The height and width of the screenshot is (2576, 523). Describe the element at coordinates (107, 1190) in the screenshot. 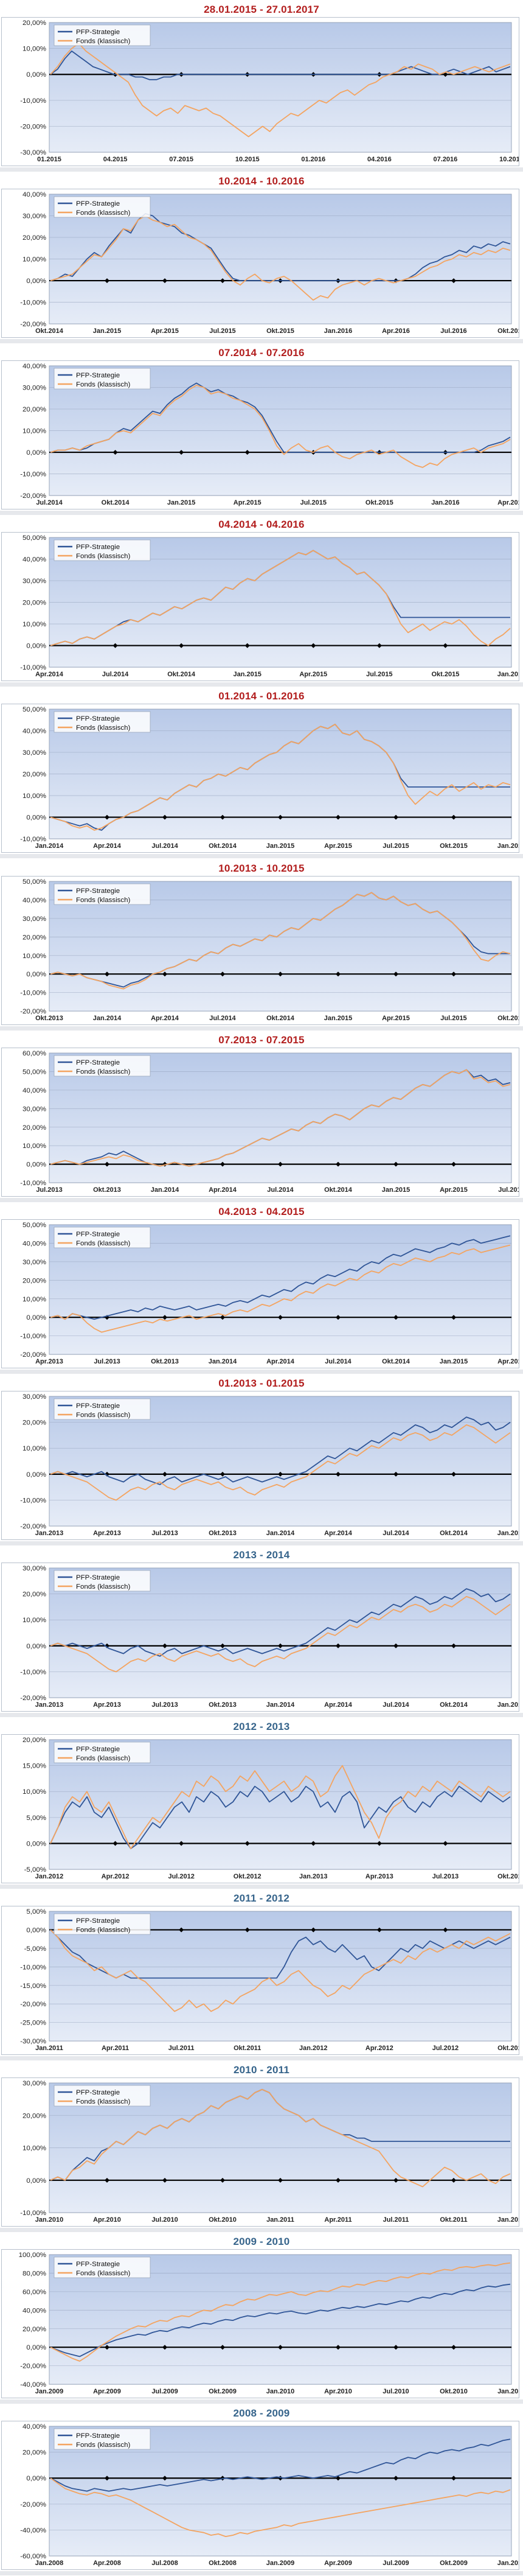

I see `x-tick-label: Okt.2013` at that location.